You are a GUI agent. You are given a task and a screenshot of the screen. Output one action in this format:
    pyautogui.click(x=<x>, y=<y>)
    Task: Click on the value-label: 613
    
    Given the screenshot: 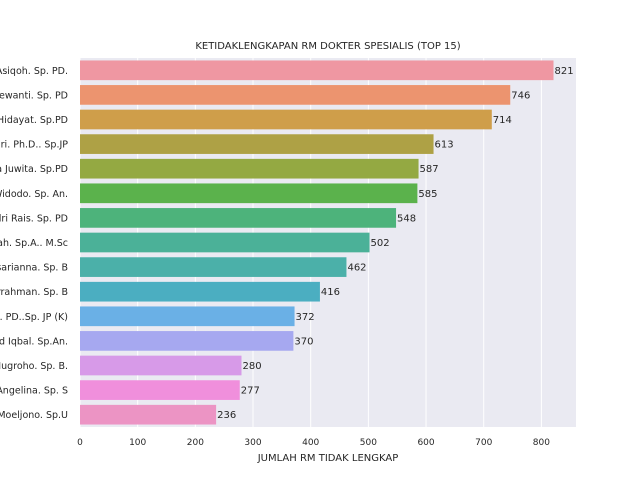 What is the action you would take?
    pyautogui.click(x=444, y=145)
    